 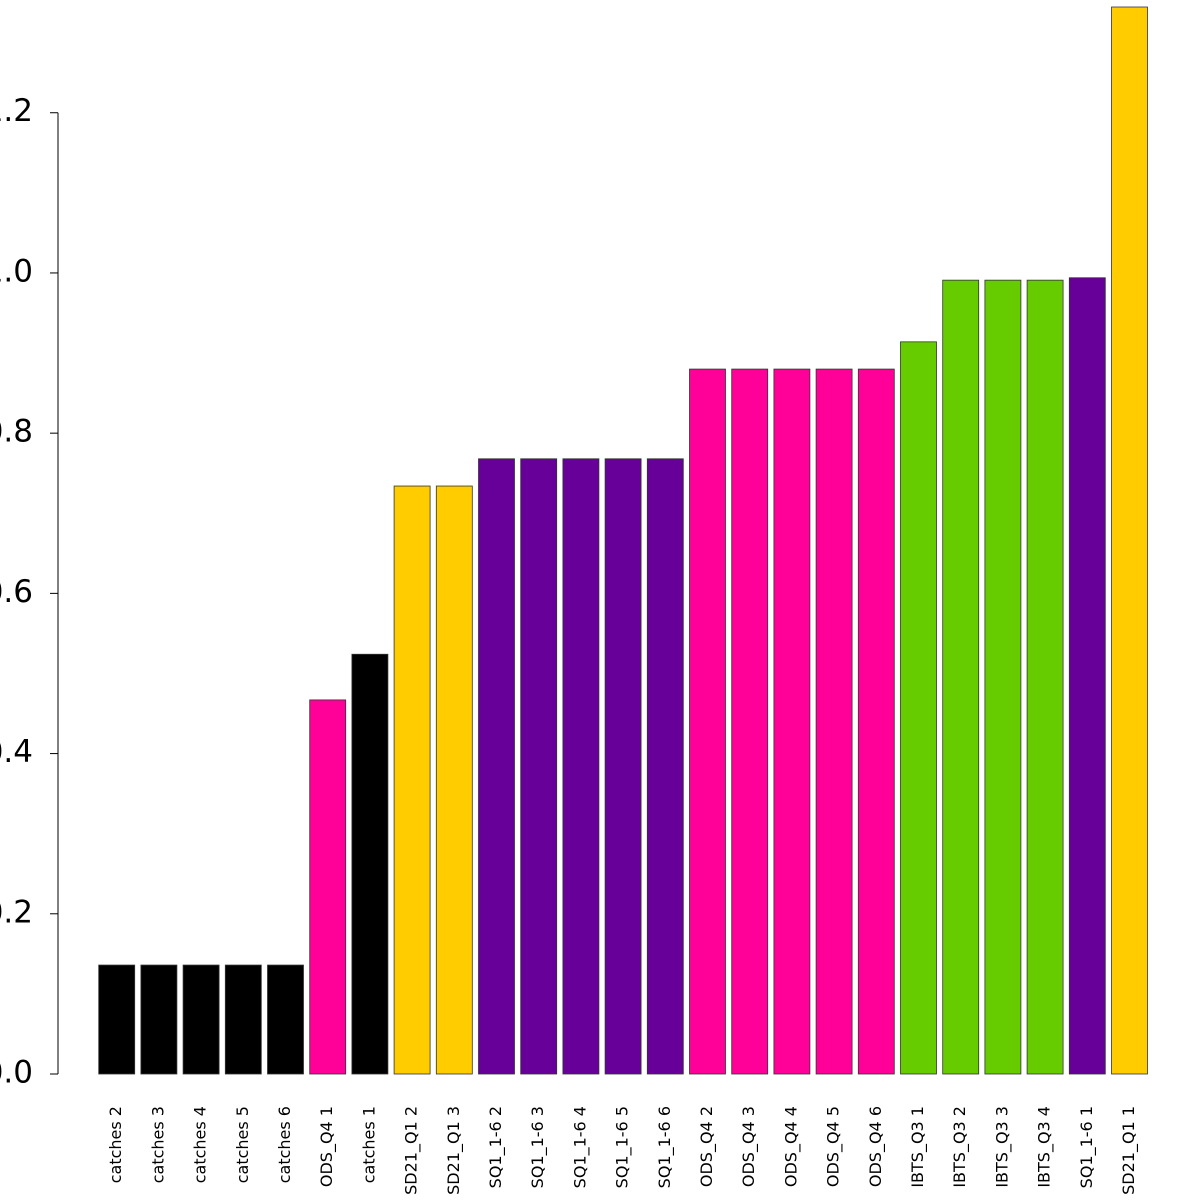 I want to click on y-tick-label: 0.8, so click(x=16, y=432).